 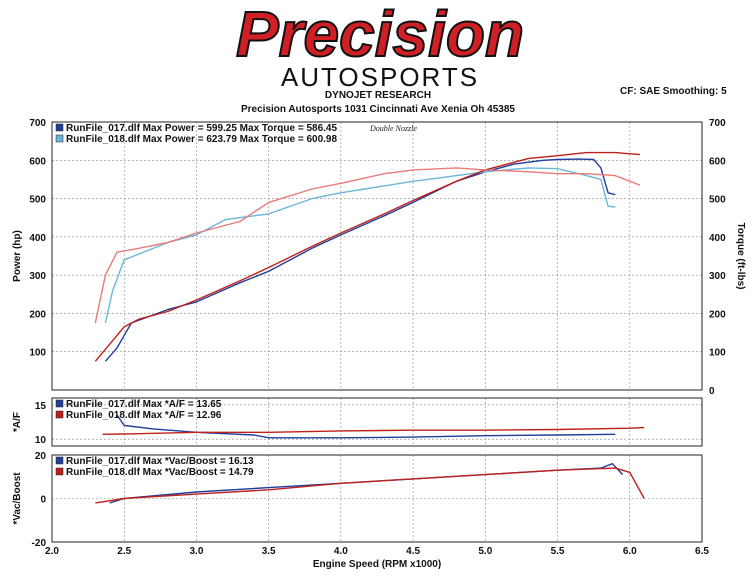 What do you see at coordinates (37, 123) in the screenshot?
I see `y-tick-label: 700` at bounding box center [37, 123].